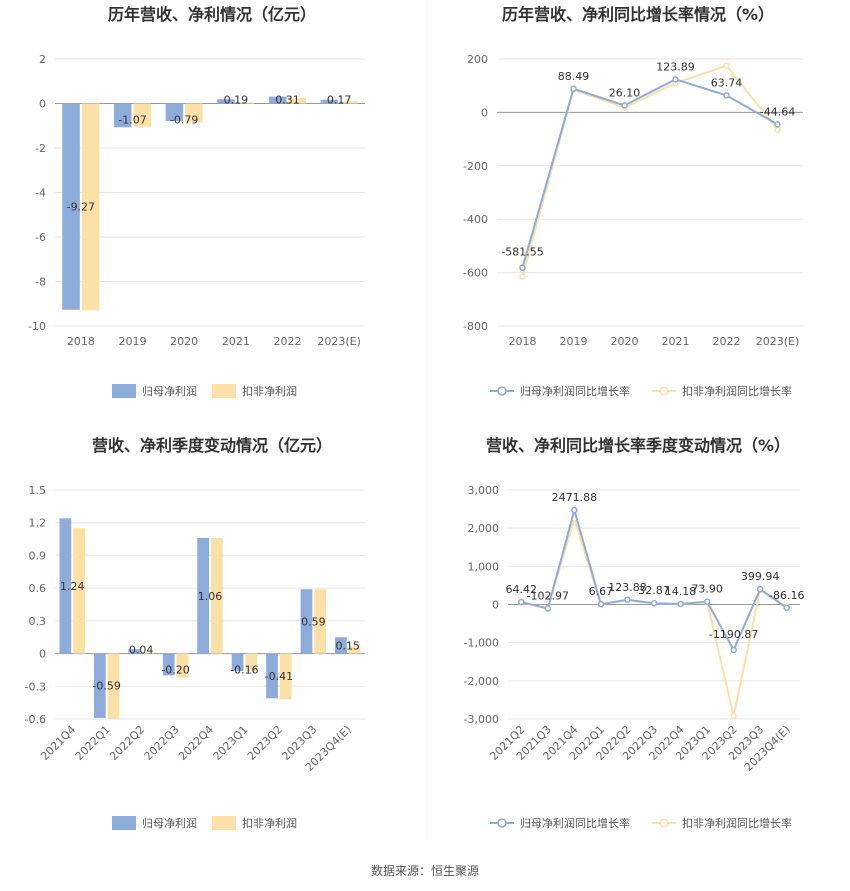 The width and height of the screenshot is (850, 891). I want to click on annual-growth-title: 历年营收、净利同比增长率情况（%）, so click(638, 14).